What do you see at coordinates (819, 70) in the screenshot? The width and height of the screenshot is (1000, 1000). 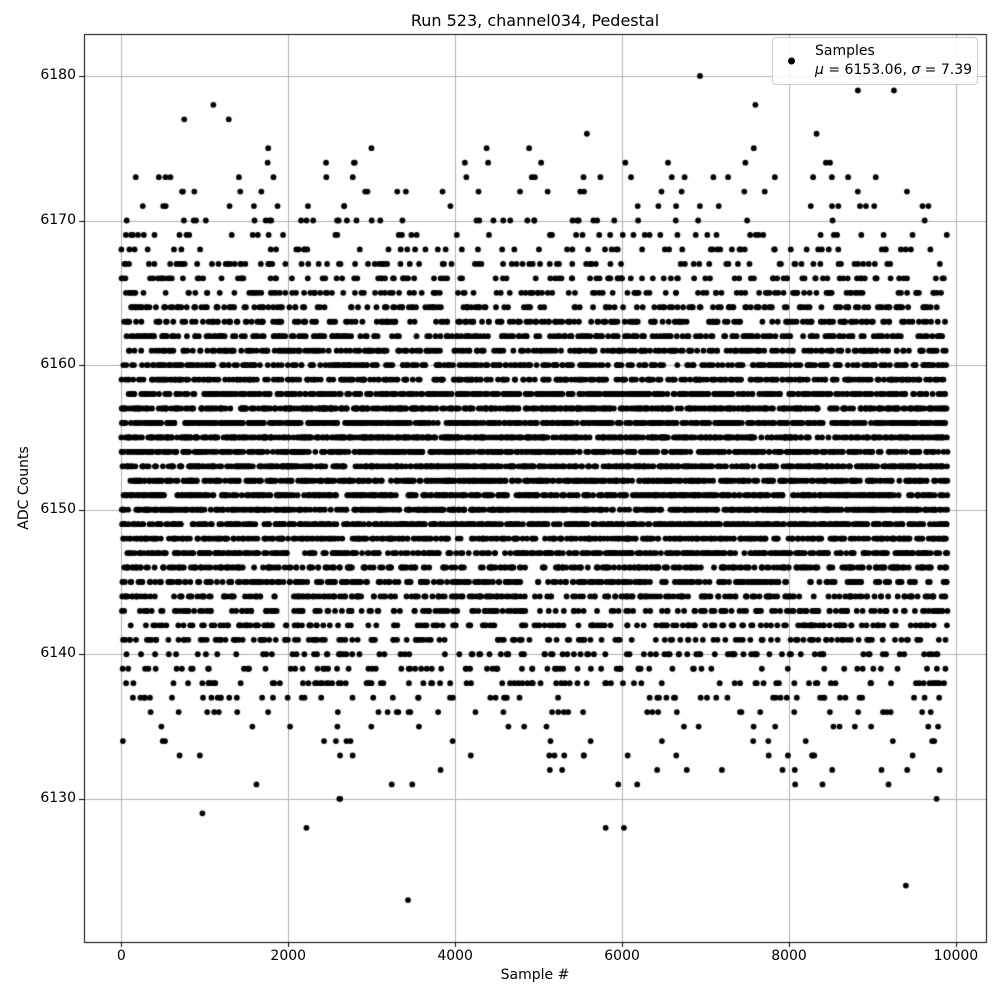 I see `mu-symbol: μ` at bounding box center [819, 70].